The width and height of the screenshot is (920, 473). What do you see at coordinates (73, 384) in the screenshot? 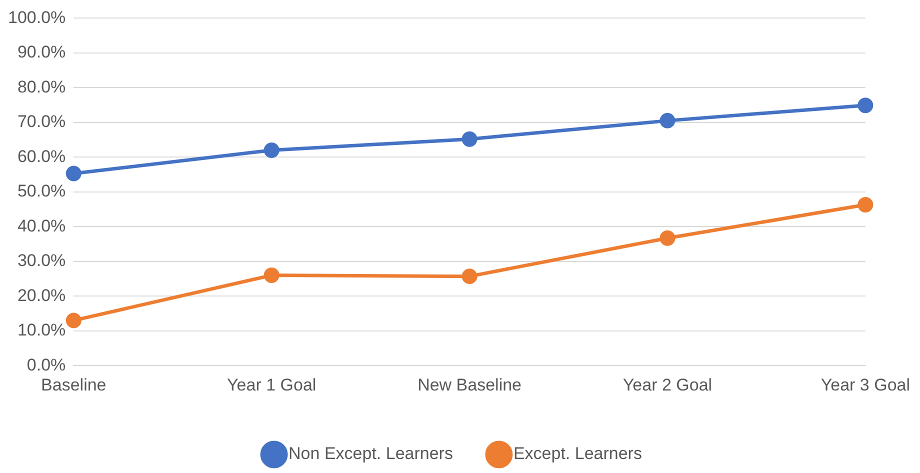
I see `x-tick-label: Baseline` at bounding box center [73, 384].